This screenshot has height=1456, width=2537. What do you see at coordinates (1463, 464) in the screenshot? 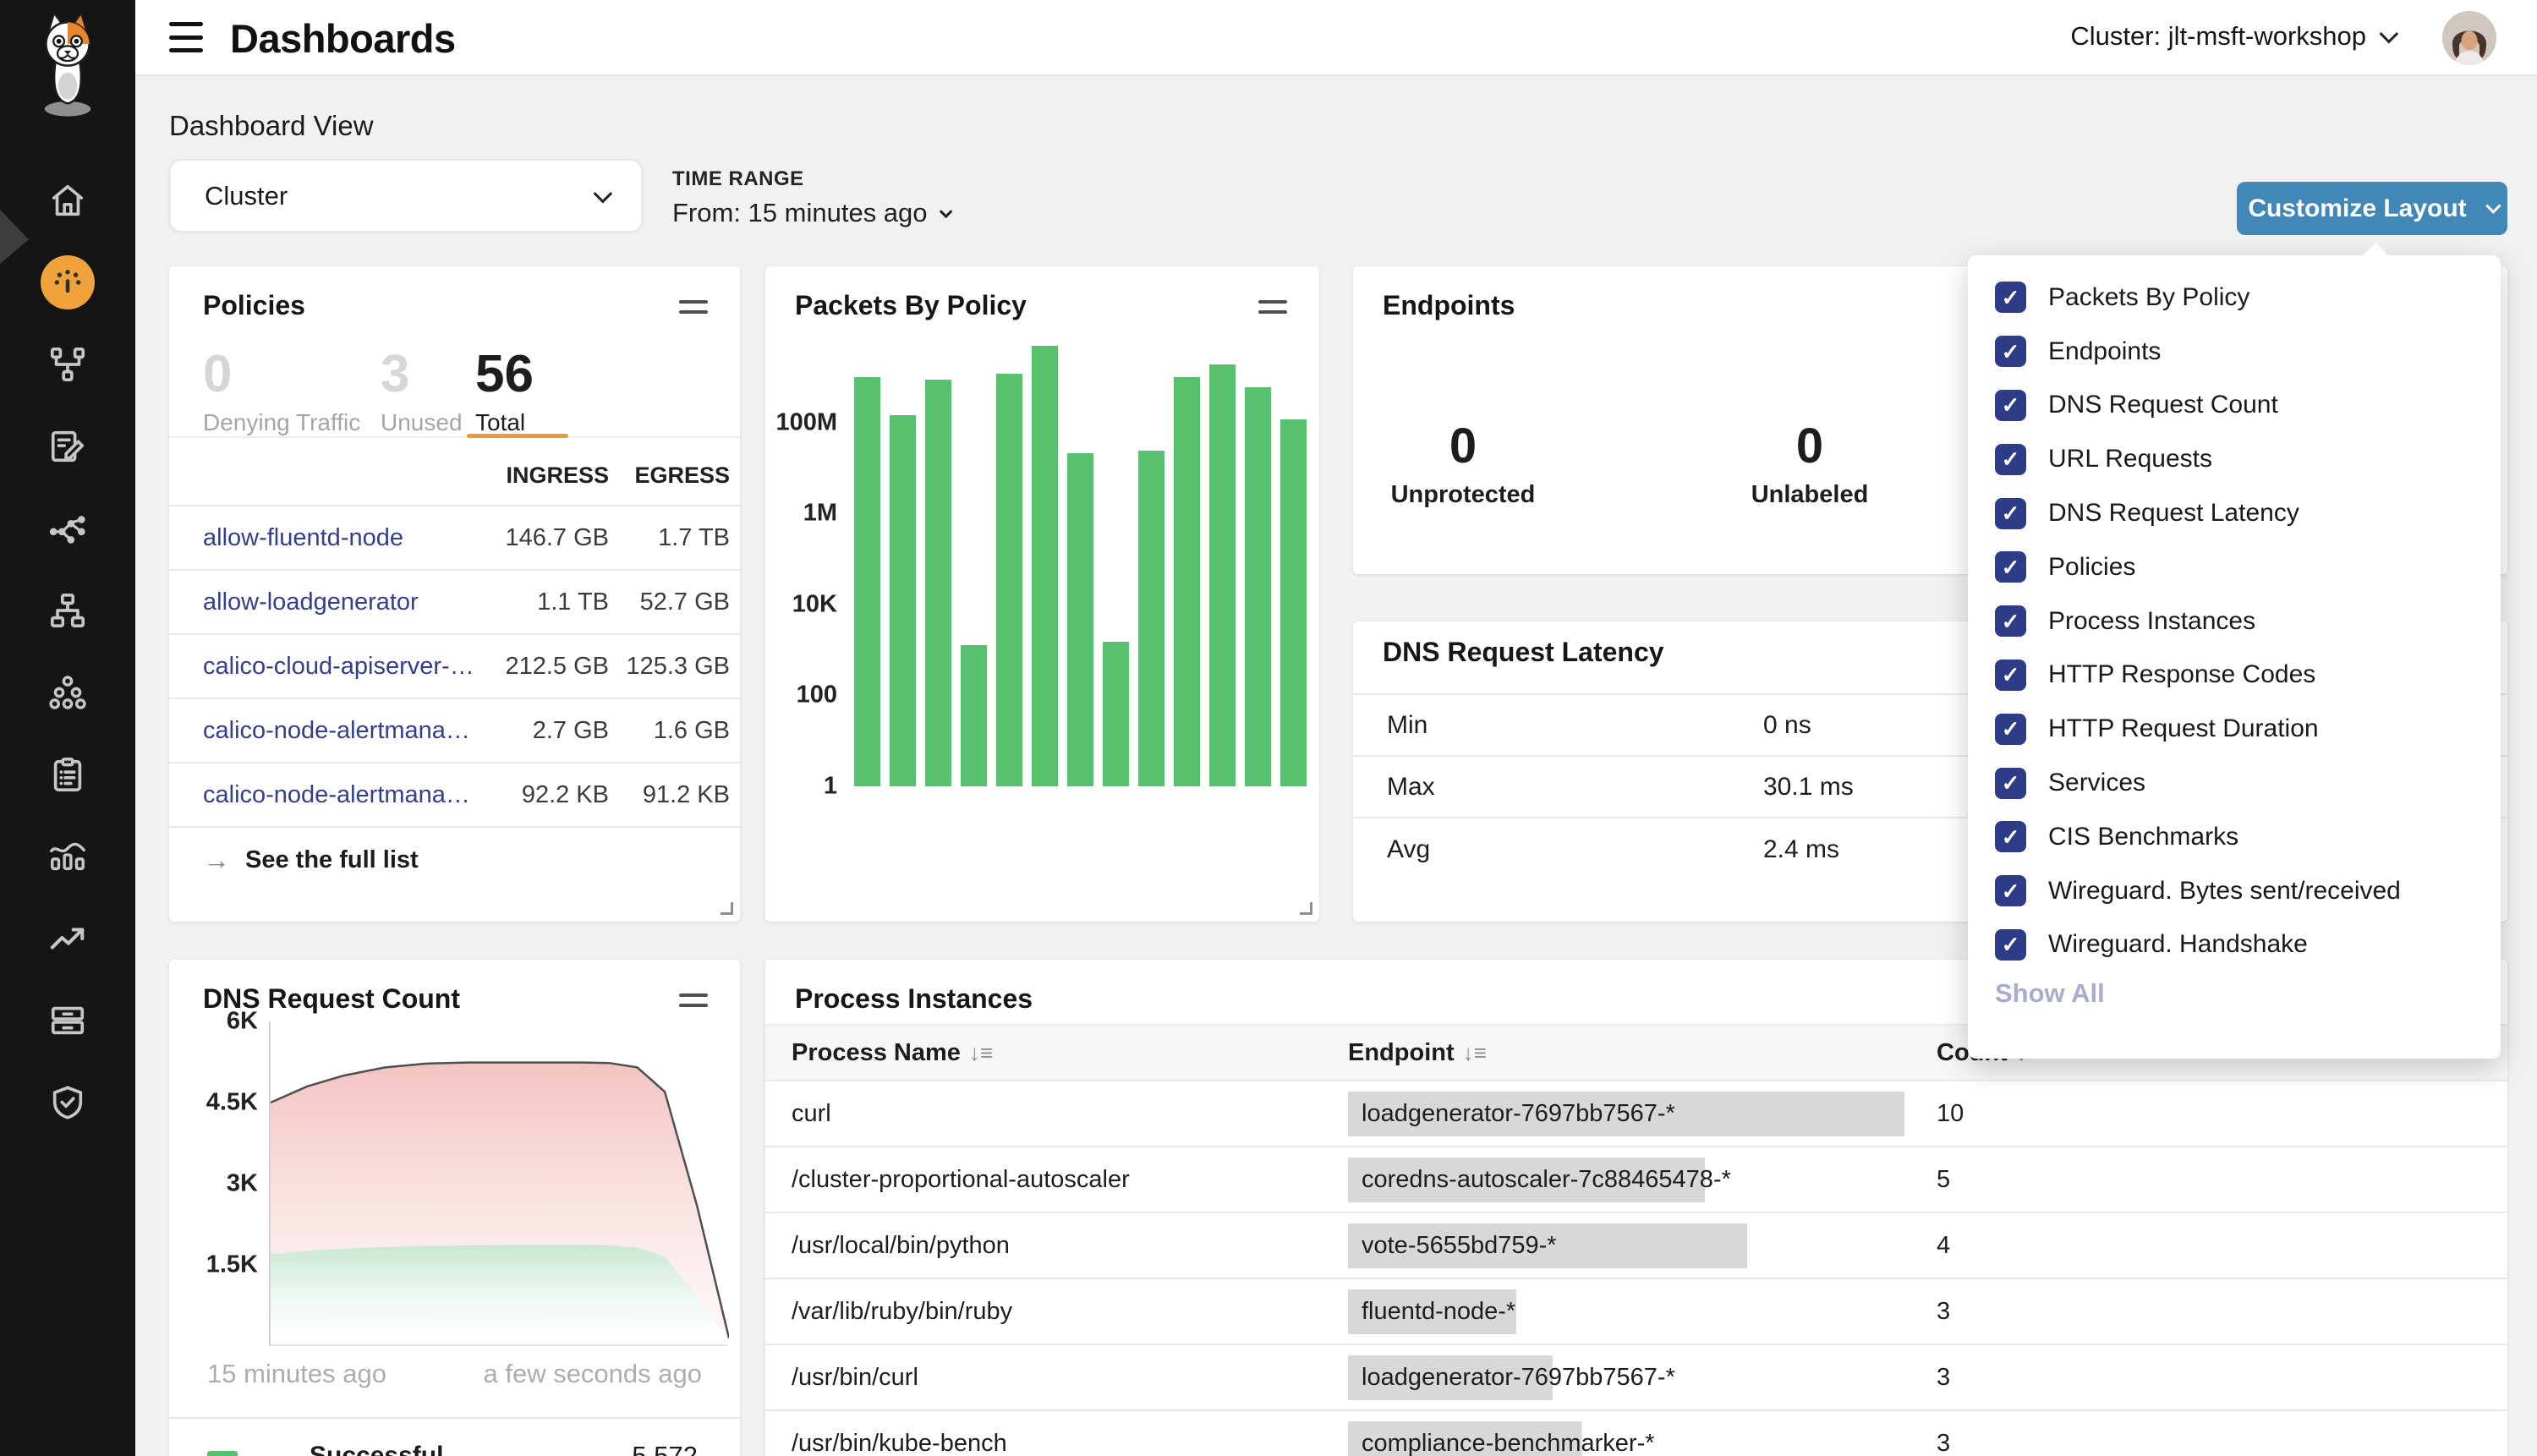
I see `endpoints-unprotected-stat: 0 Unprotected` at bounding box center [1463, 464].